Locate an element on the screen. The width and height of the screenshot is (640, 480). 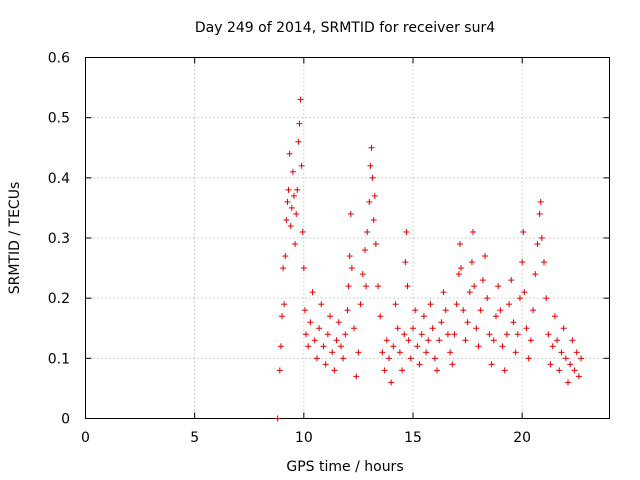
y-tick-label: 0 is located at coordinates (65, 420).